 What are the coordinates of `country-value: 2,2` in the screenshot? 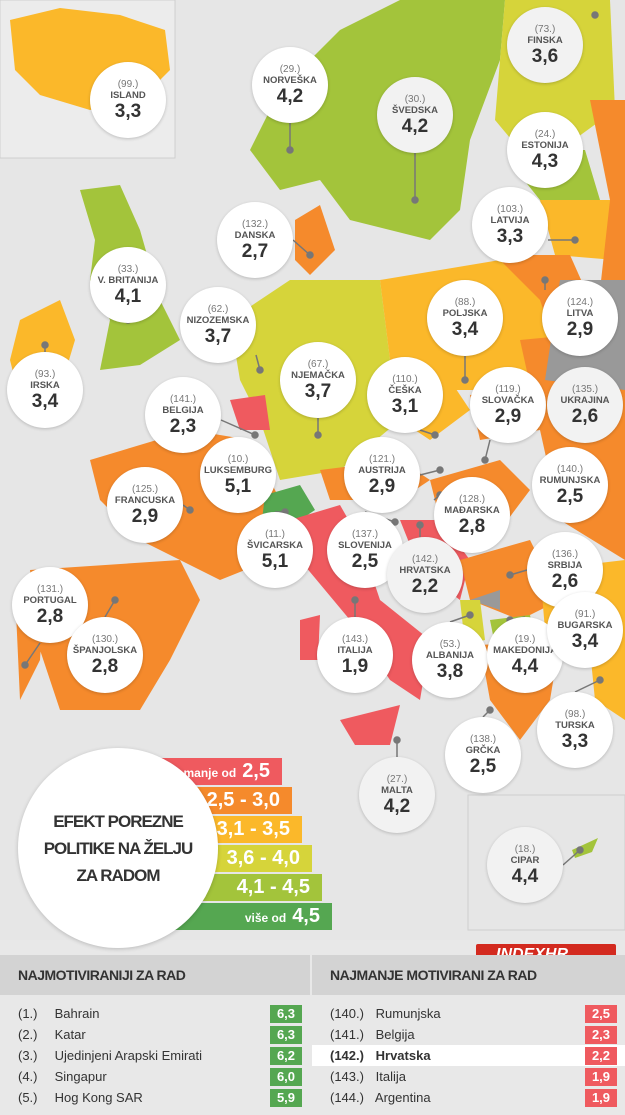 It's located at (425, 586).